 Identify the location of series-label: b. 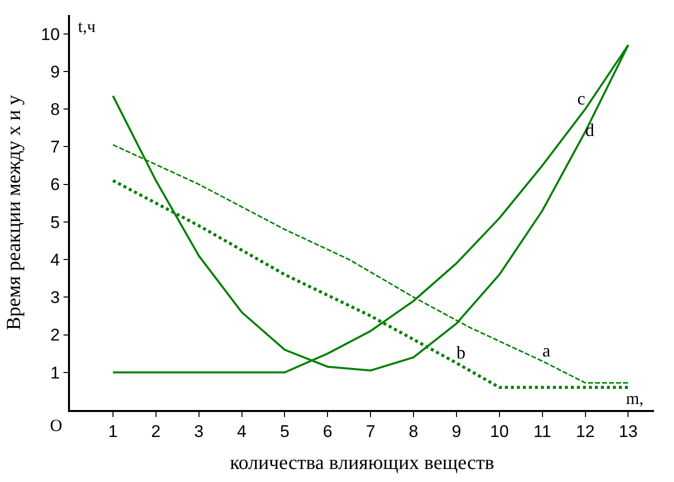
(461, 352).